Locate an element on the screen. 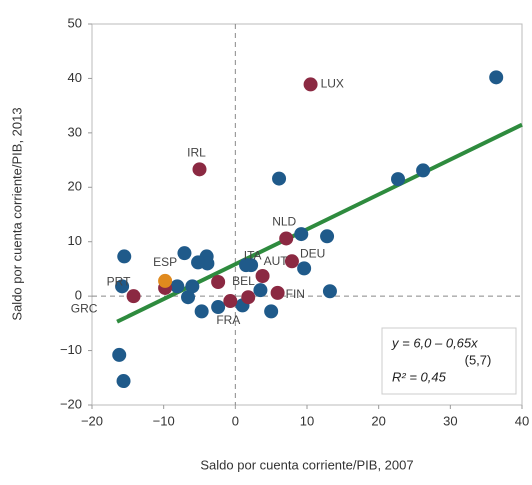 This screenshot has height=485, width=532. point-label: GRC is located at coordinates (84, 309).